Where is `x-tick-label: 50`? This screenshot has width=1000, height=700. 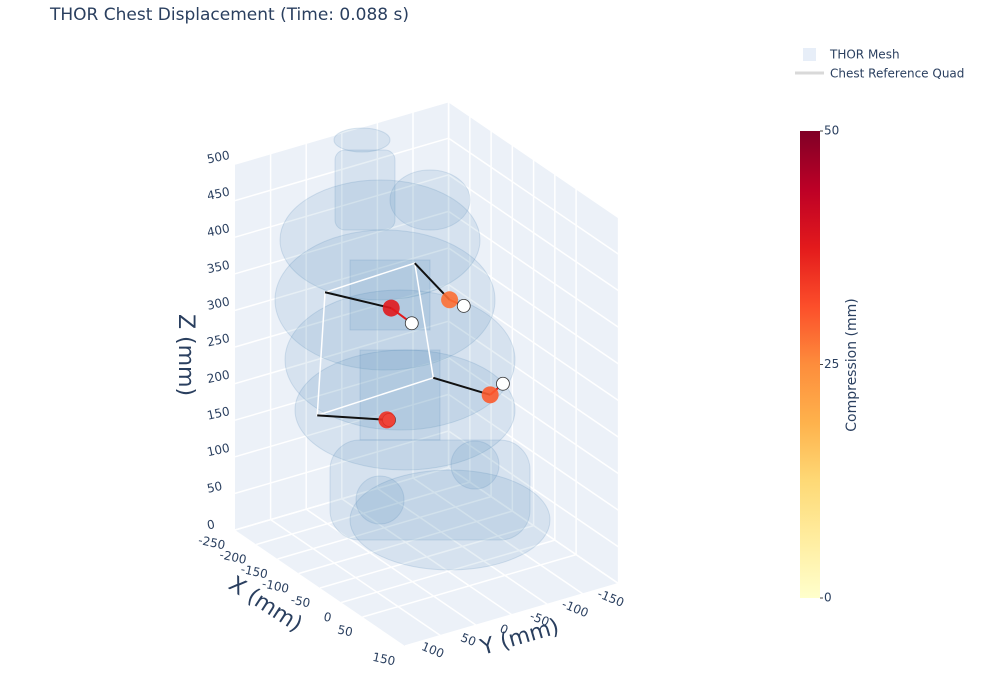 x-tick-label: 50 is located at coordinates (345, 630).